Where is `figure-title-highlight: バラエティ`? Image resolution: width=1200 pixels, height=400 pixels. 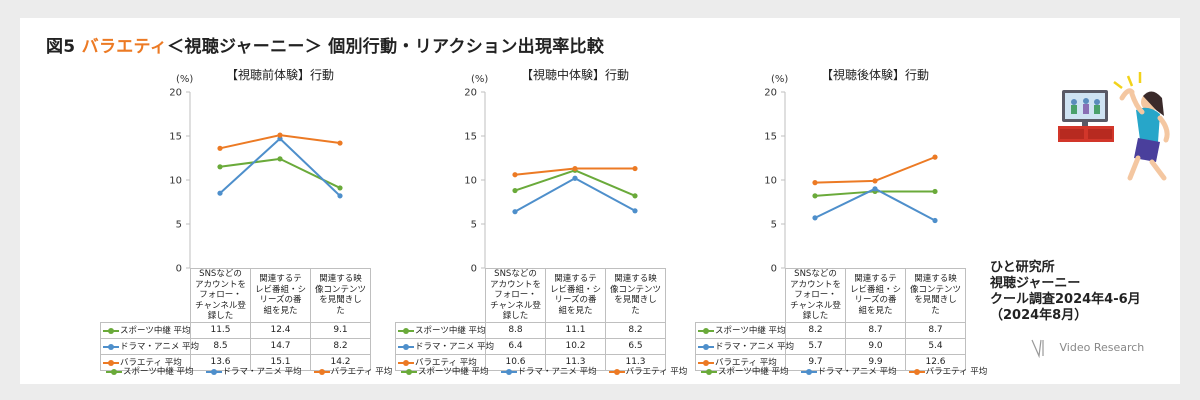
figure-title-highlight: バラエティ is located at coordinates (124, 47).